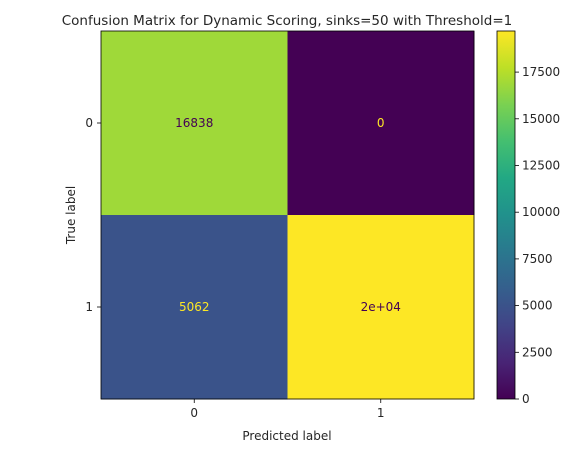 The height and width of the screenshot is (453, 580). What do you see at coordinates (286, 436) in the screenshot?
I see `x-axis-label: Predicted label` at bounding box center [286, 436].